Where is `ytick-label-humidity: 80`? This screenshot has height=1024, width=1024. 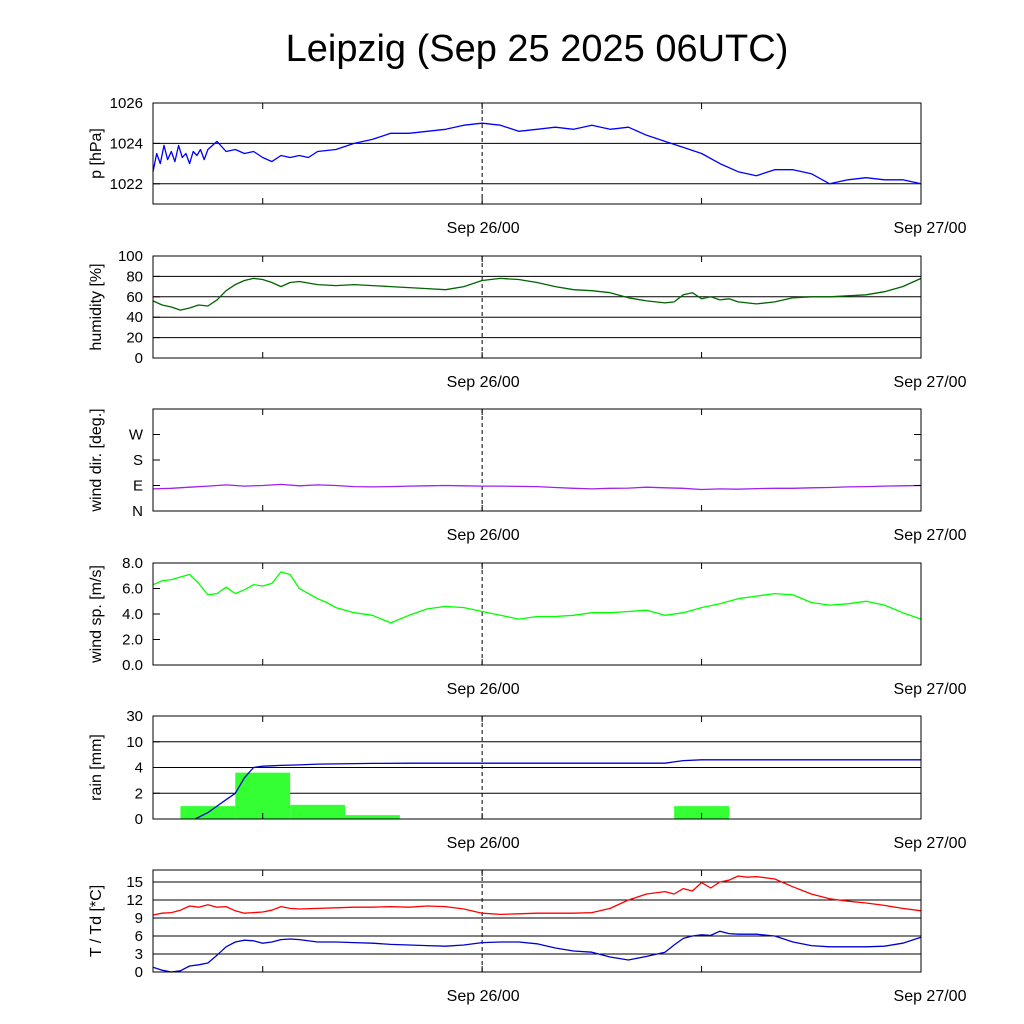
ytick-label-humidity: 80 is located at coordinates (134, 276).